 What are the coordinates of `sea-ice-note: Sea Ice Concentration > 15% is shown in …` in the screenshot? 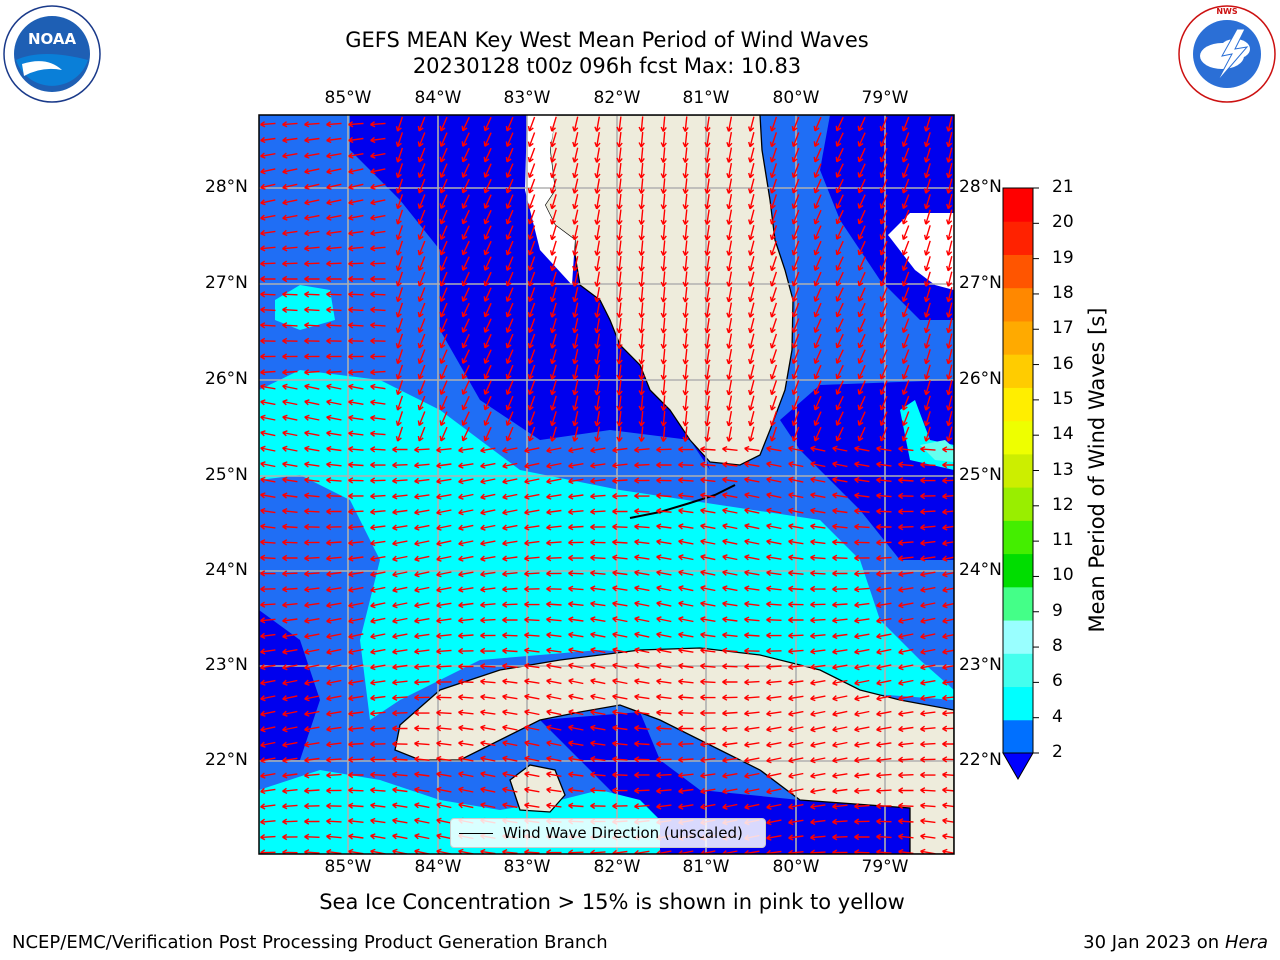 It's located at (612, 902).